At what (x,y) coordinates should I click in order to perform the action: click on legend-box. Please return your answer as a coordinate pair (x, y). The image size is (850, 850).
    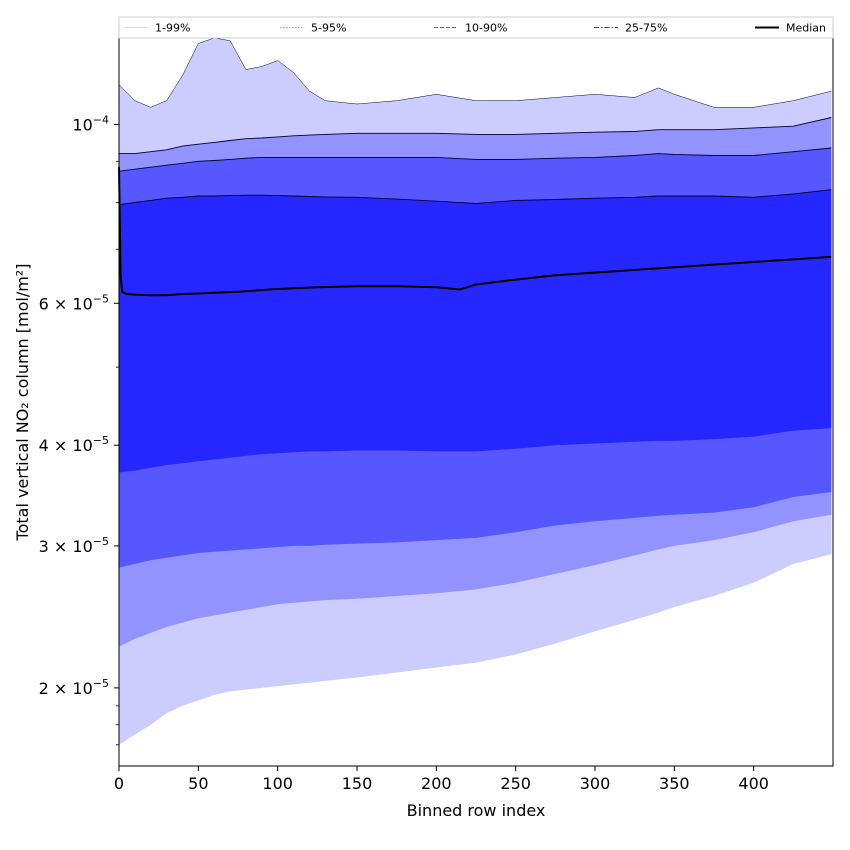
    Looking at the image, I should click on (476, 27).